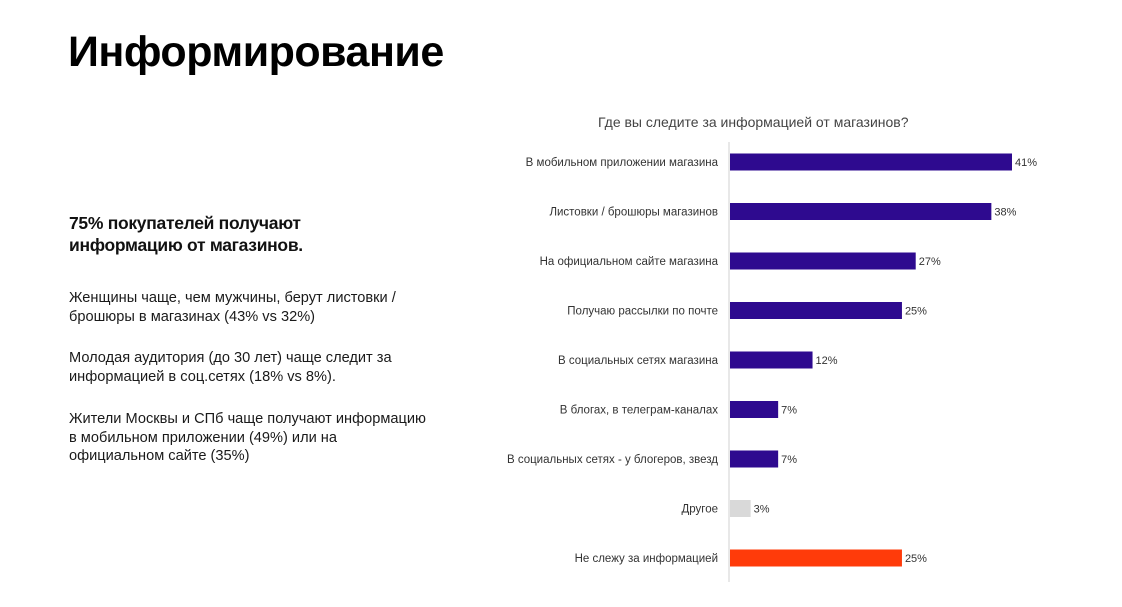  I want to click on value-label: 41%, so click(1026, 163).